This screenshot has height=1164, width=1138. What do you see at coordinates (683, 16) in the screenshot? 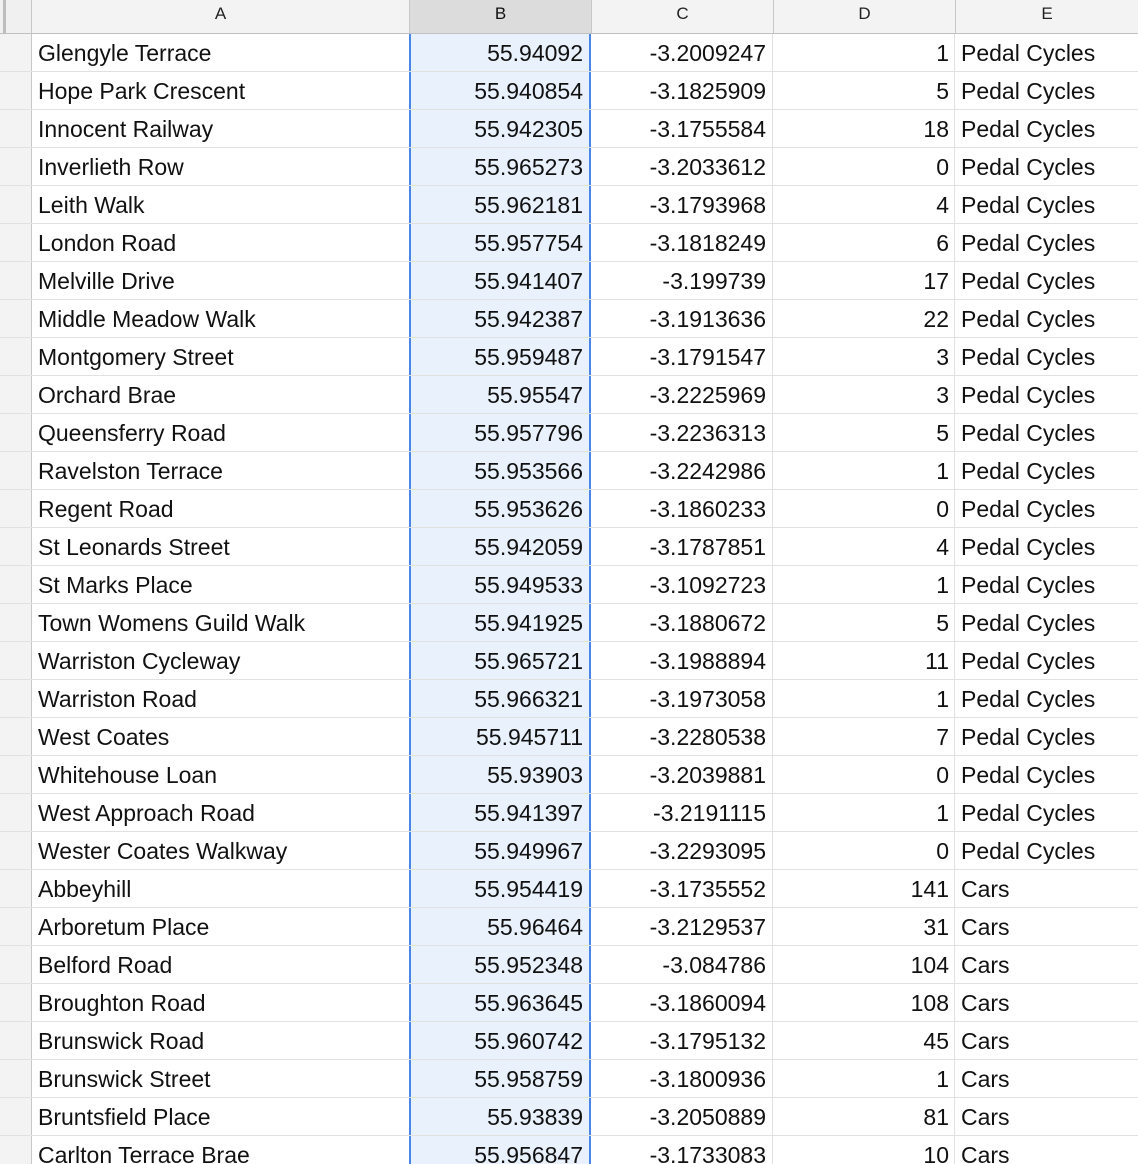
I see `column-header-c: C` at bounding box center [683, 16].